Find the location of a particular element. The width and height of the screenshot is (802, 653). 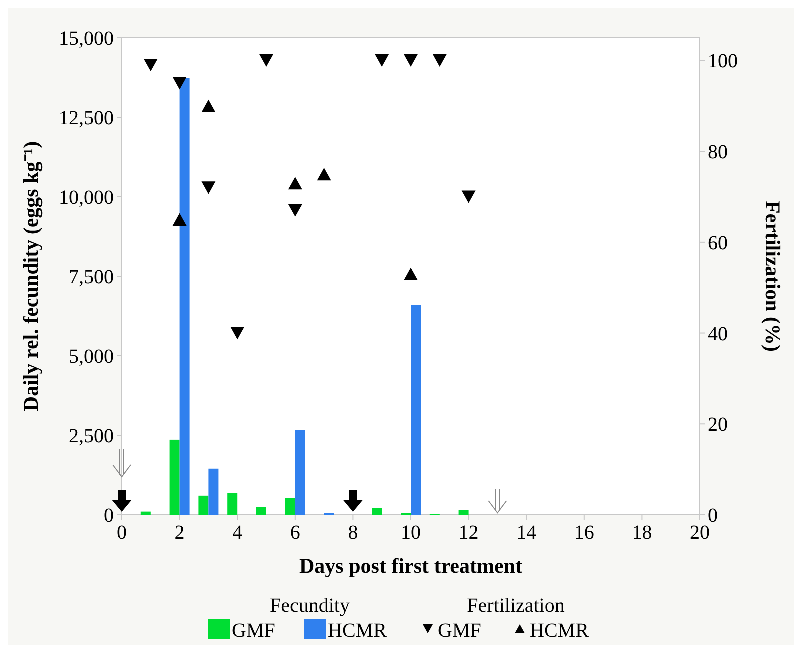

x-tick-label: 6 is located at coordinates (295, 533).